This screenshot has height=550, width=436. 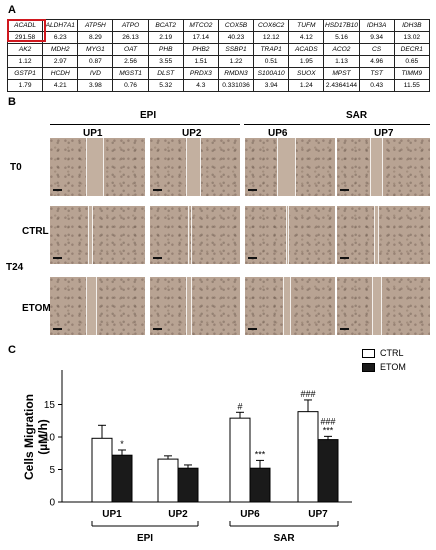 I want to click on fold-change-cell: 17.14, so click(x=200, y=37).